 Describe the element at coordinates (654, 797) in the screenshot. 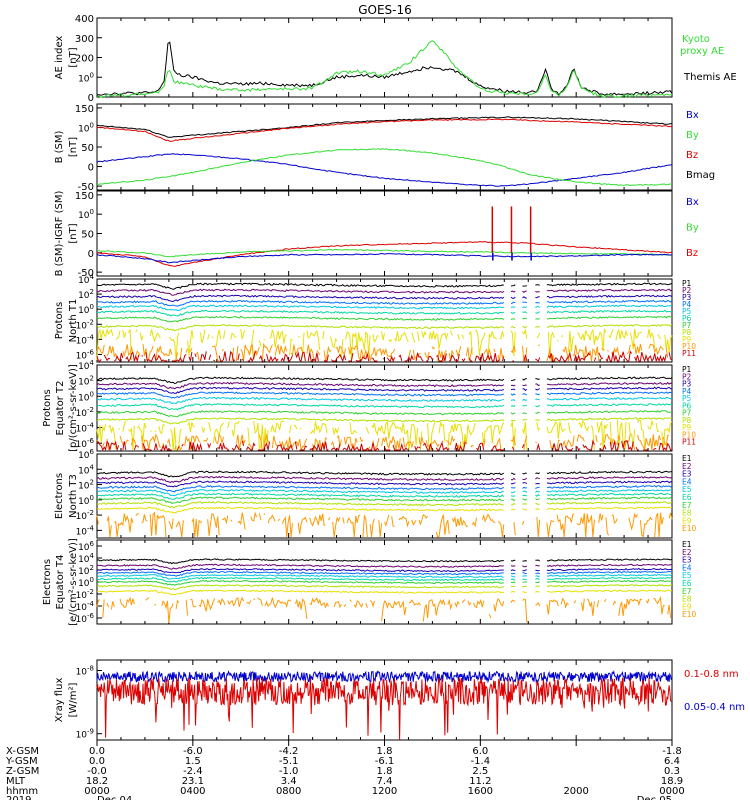

I see `ephem-end-date: Dec 05` at that location.